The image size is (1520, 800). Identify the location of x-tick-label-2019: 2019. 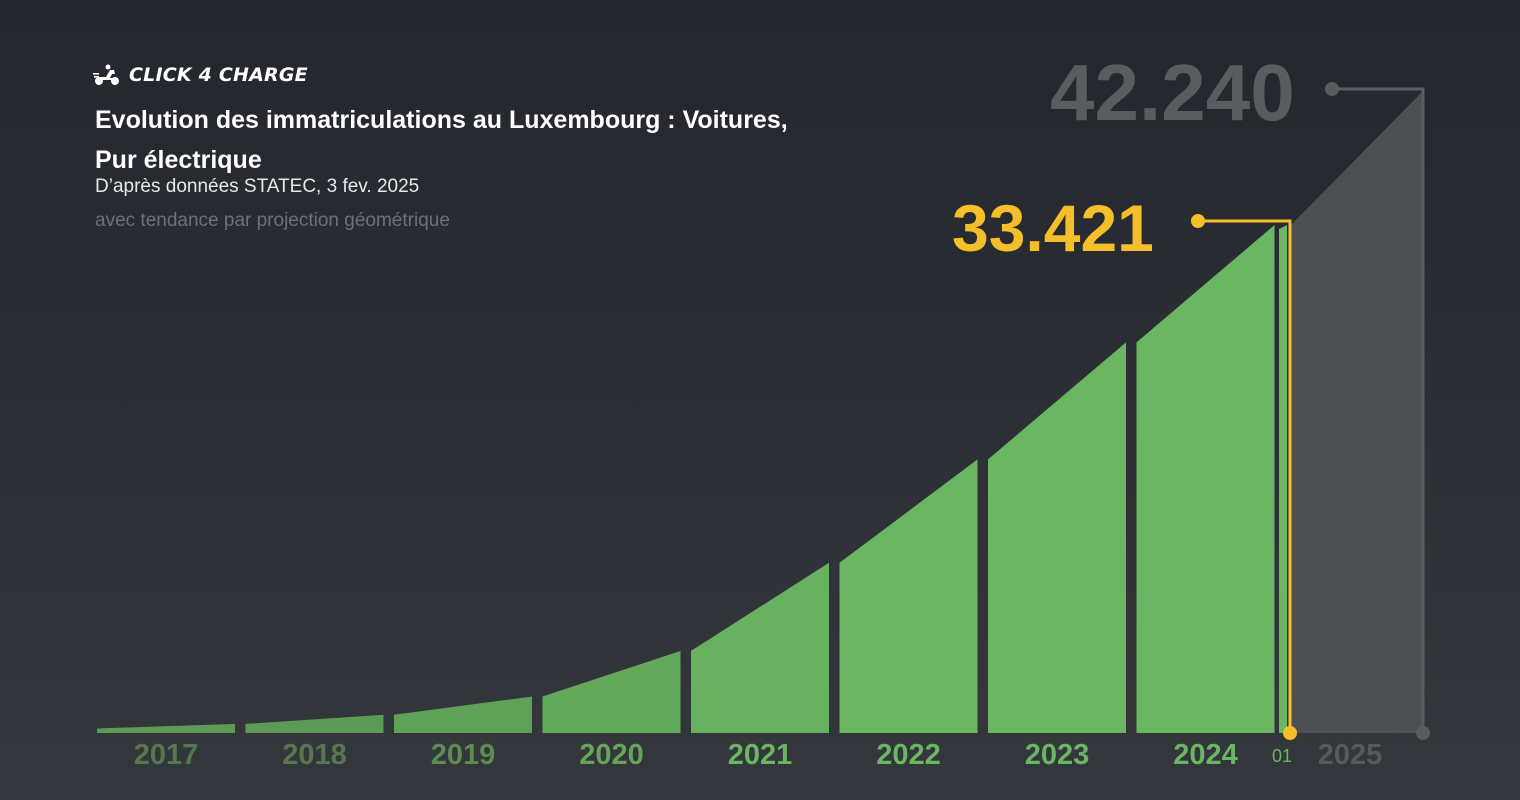
(463, 755).